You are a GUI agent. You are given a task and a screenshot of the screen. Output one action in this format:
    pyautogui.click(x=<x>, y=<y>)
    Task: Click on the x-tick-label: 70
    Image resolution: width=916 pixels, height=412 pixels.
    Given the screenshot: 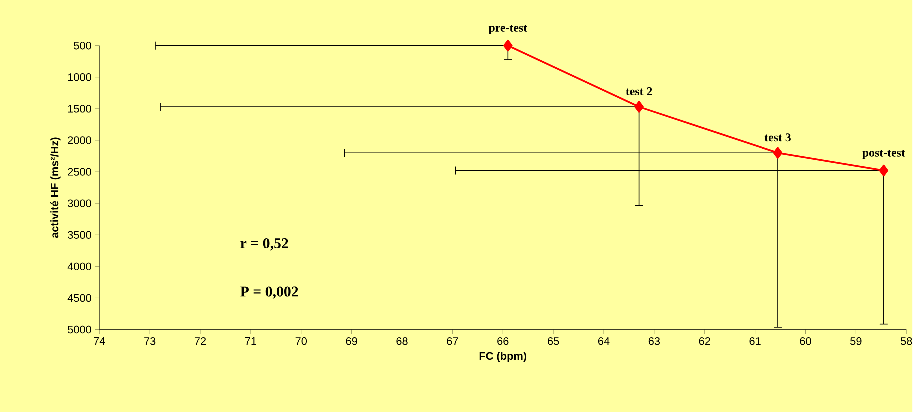 What is the action you would take?
    pyautogui.click(x=302, y=341)
    